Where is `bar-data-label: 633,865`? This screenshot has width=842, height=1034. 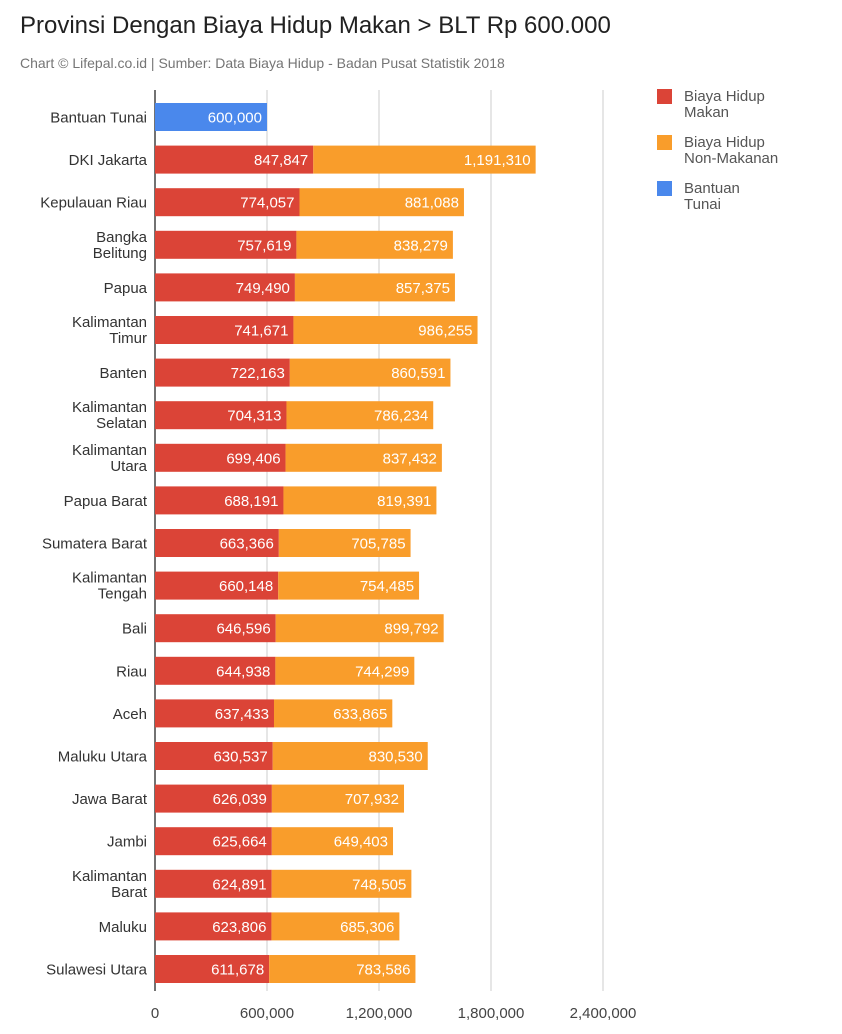 bar-data-label: 633,865 is located at coordinates (360, 714).